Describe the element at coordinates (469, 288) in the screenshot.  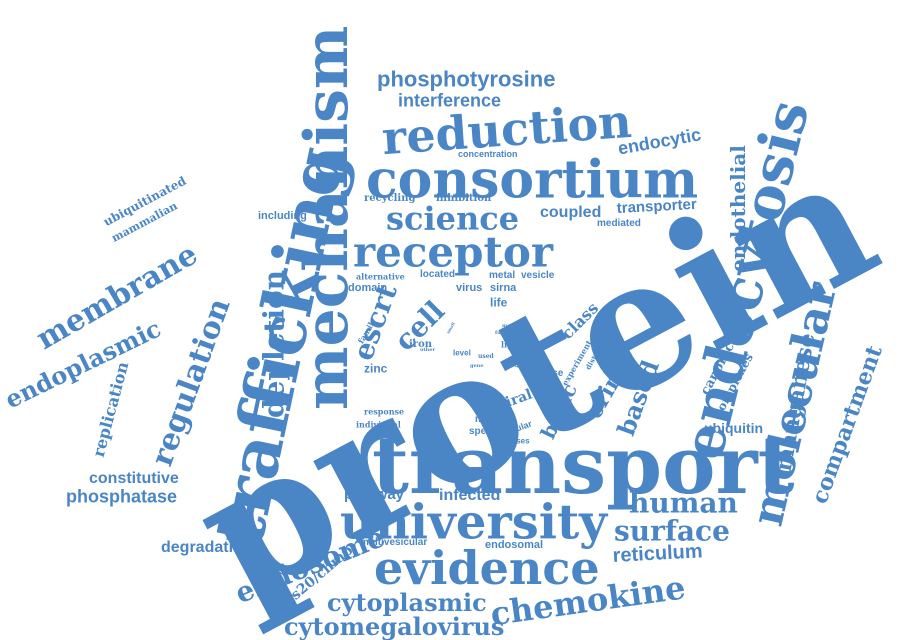
I see `word-virus: virus` at that location.